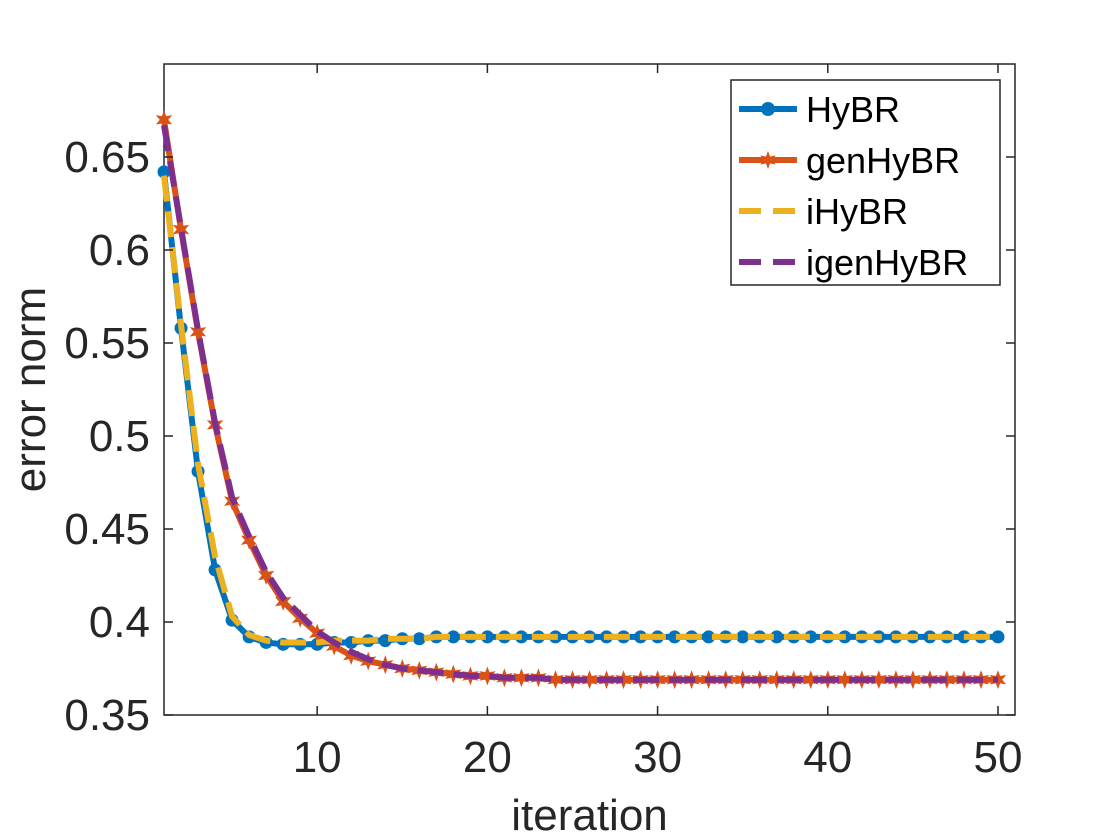 This screenshot has height=840, width=1120. Describe the element at coordinates (827, 757) in the screenshot. I see `x-tick-label: 40` at that location.